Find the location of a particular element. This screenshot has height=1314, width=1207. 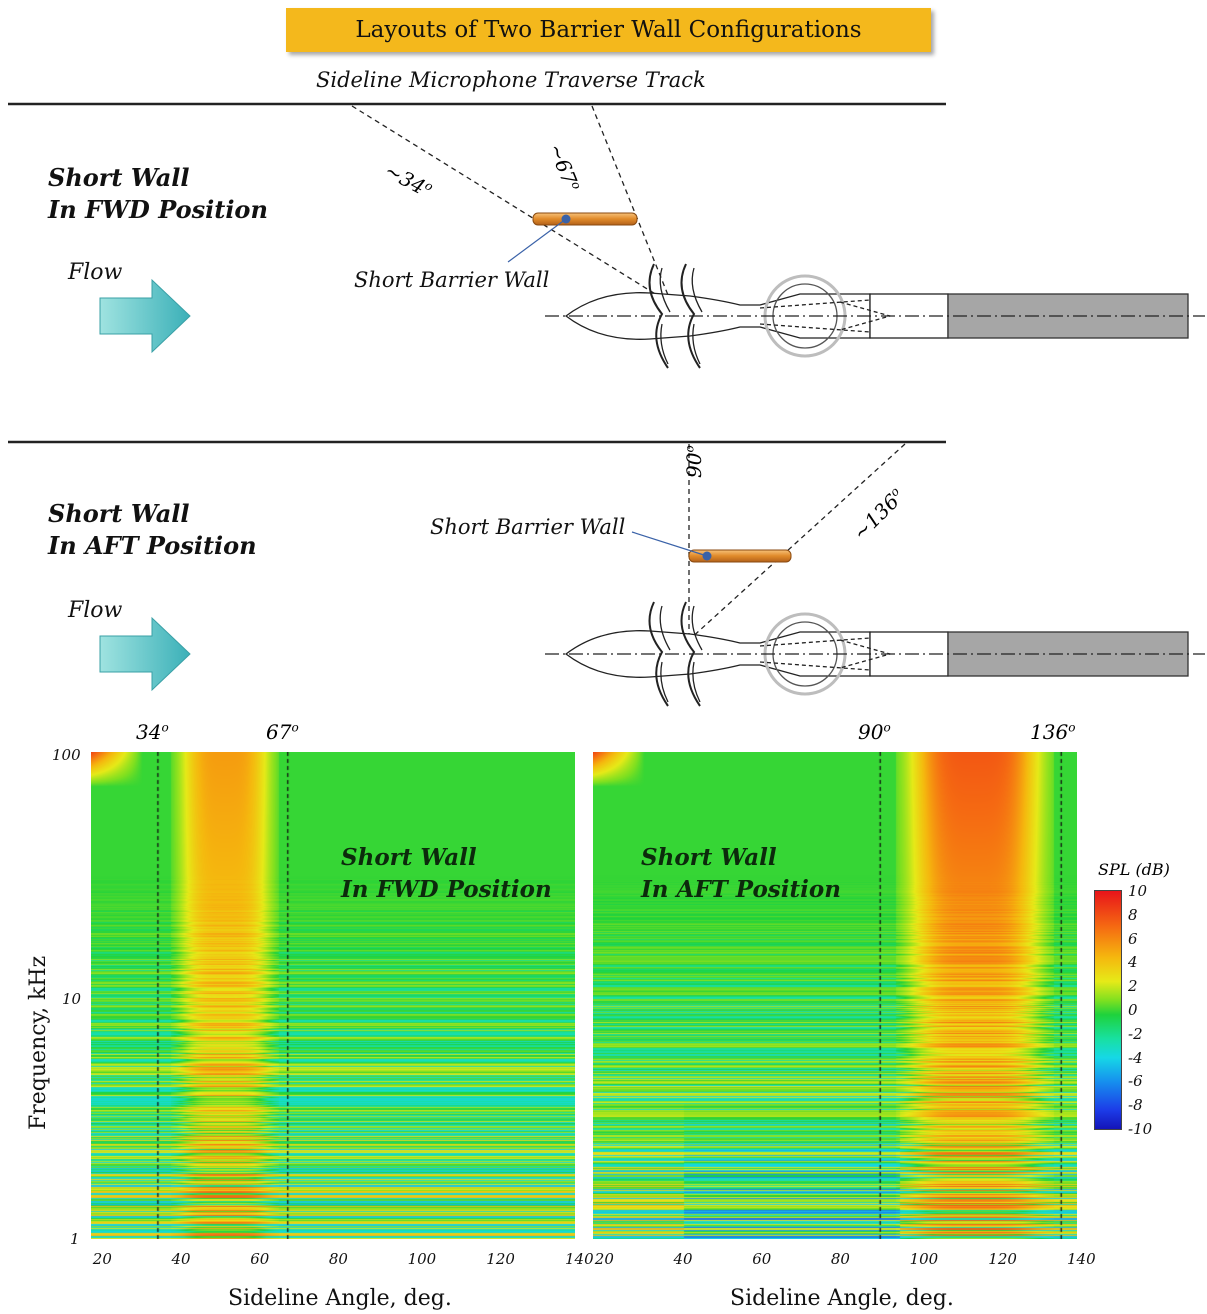

colorbar-tick: -6 is located at coordinates (1135, 1081).